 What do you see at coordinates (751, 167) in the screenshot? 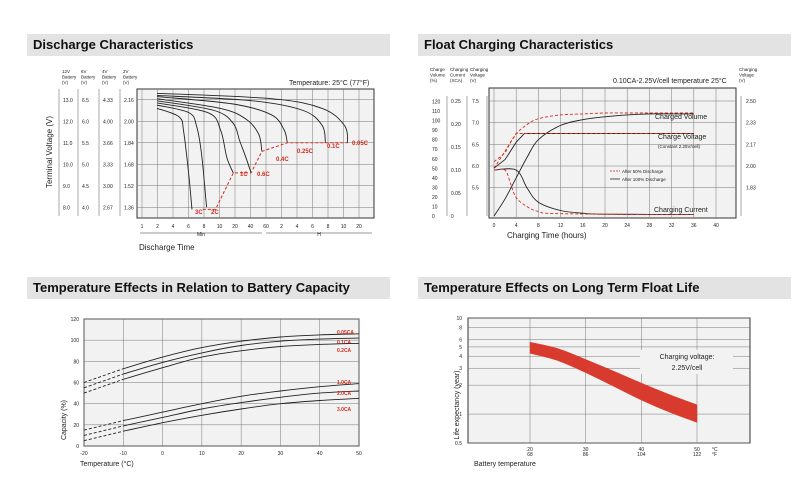
I see `float-voltage2-tick: 2.00` at bounding box center [751, 167].